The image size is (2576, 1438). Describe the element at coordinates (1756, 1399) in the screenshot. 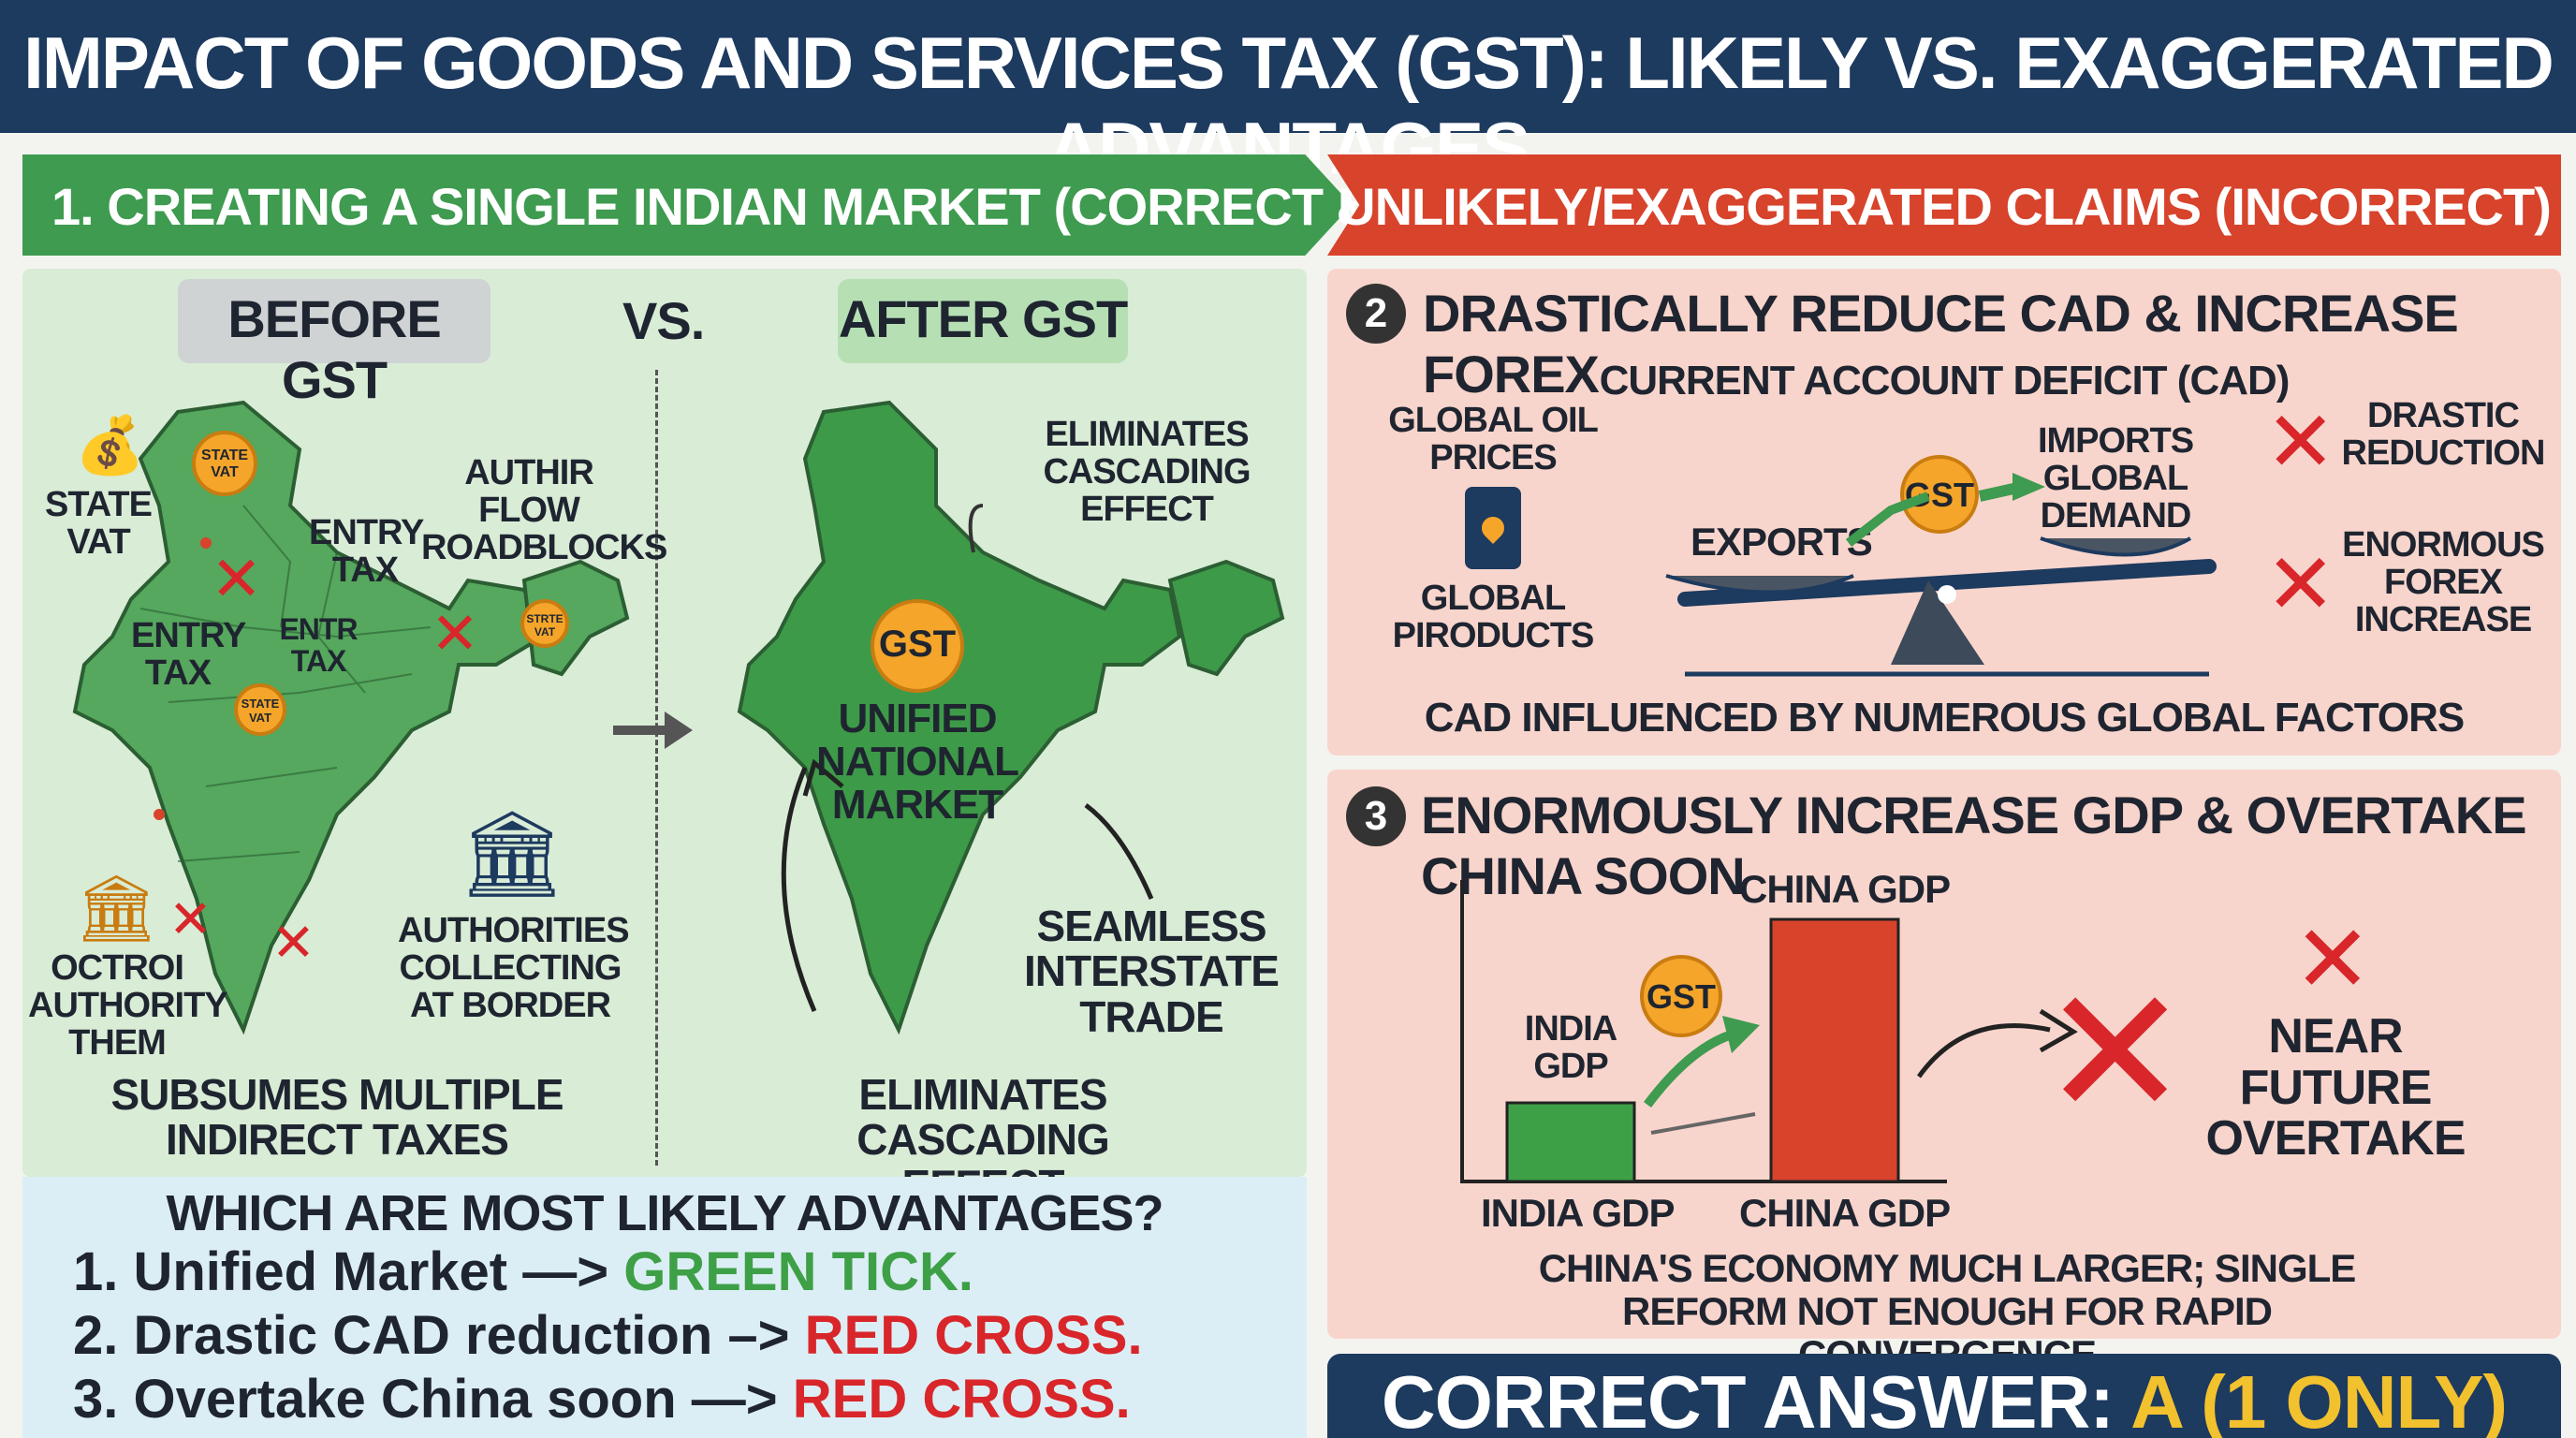

I see `correct-answer-prefix: CORRECT ANSWER:` at that location.